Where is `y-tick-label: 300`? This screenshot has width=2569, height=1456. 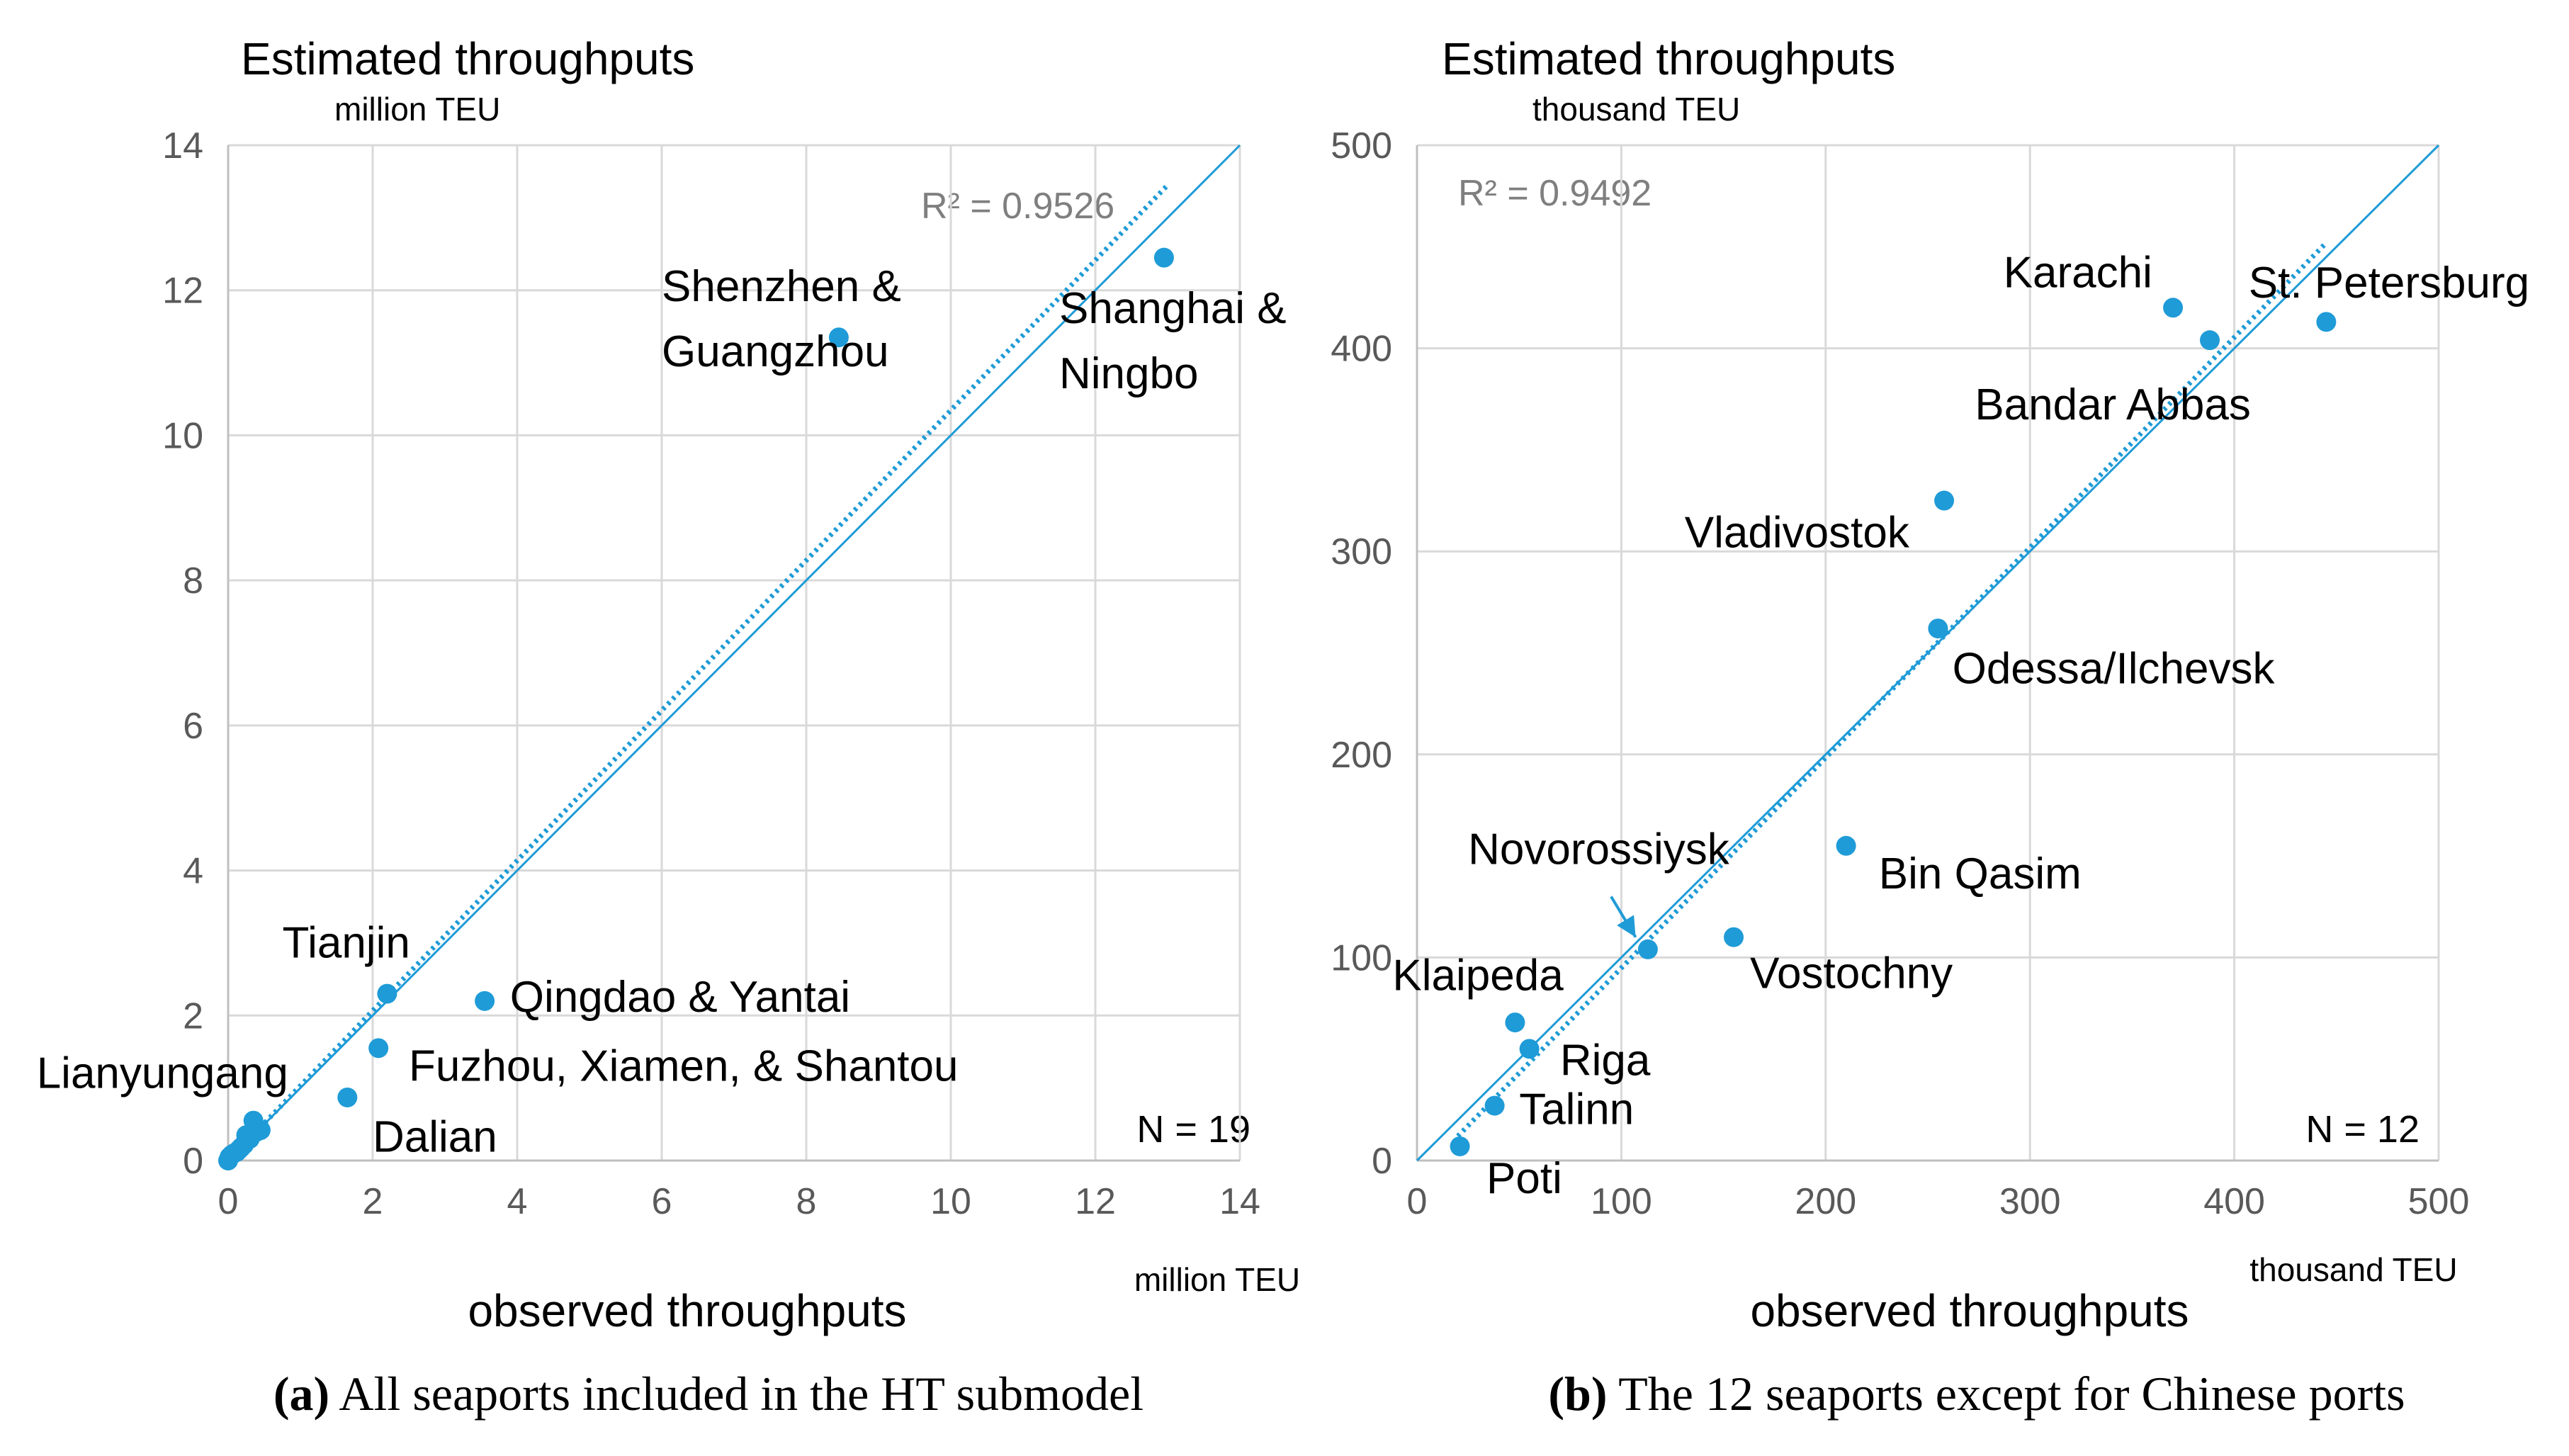 y-tick-label: 300 is located at coordinates (1361, 551).